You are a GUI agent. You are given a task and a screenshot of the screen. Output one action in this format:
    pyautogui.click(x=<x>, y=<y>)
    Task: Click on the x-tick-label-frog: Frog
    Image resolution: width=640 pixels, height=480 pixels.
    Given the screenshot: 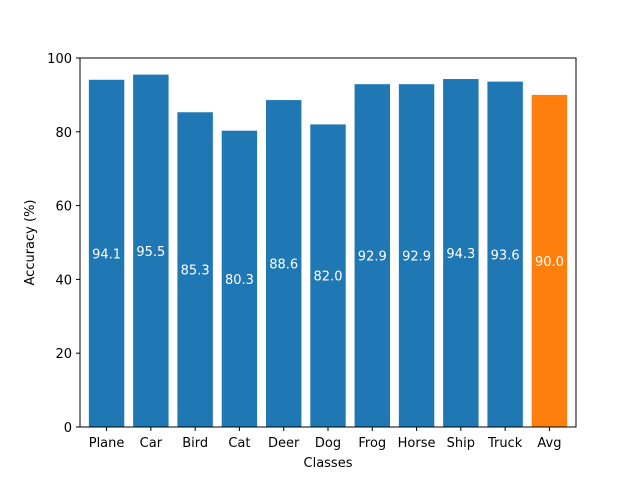 What is the action you would take?
    pyautogui.click(x=372, y=443)
    